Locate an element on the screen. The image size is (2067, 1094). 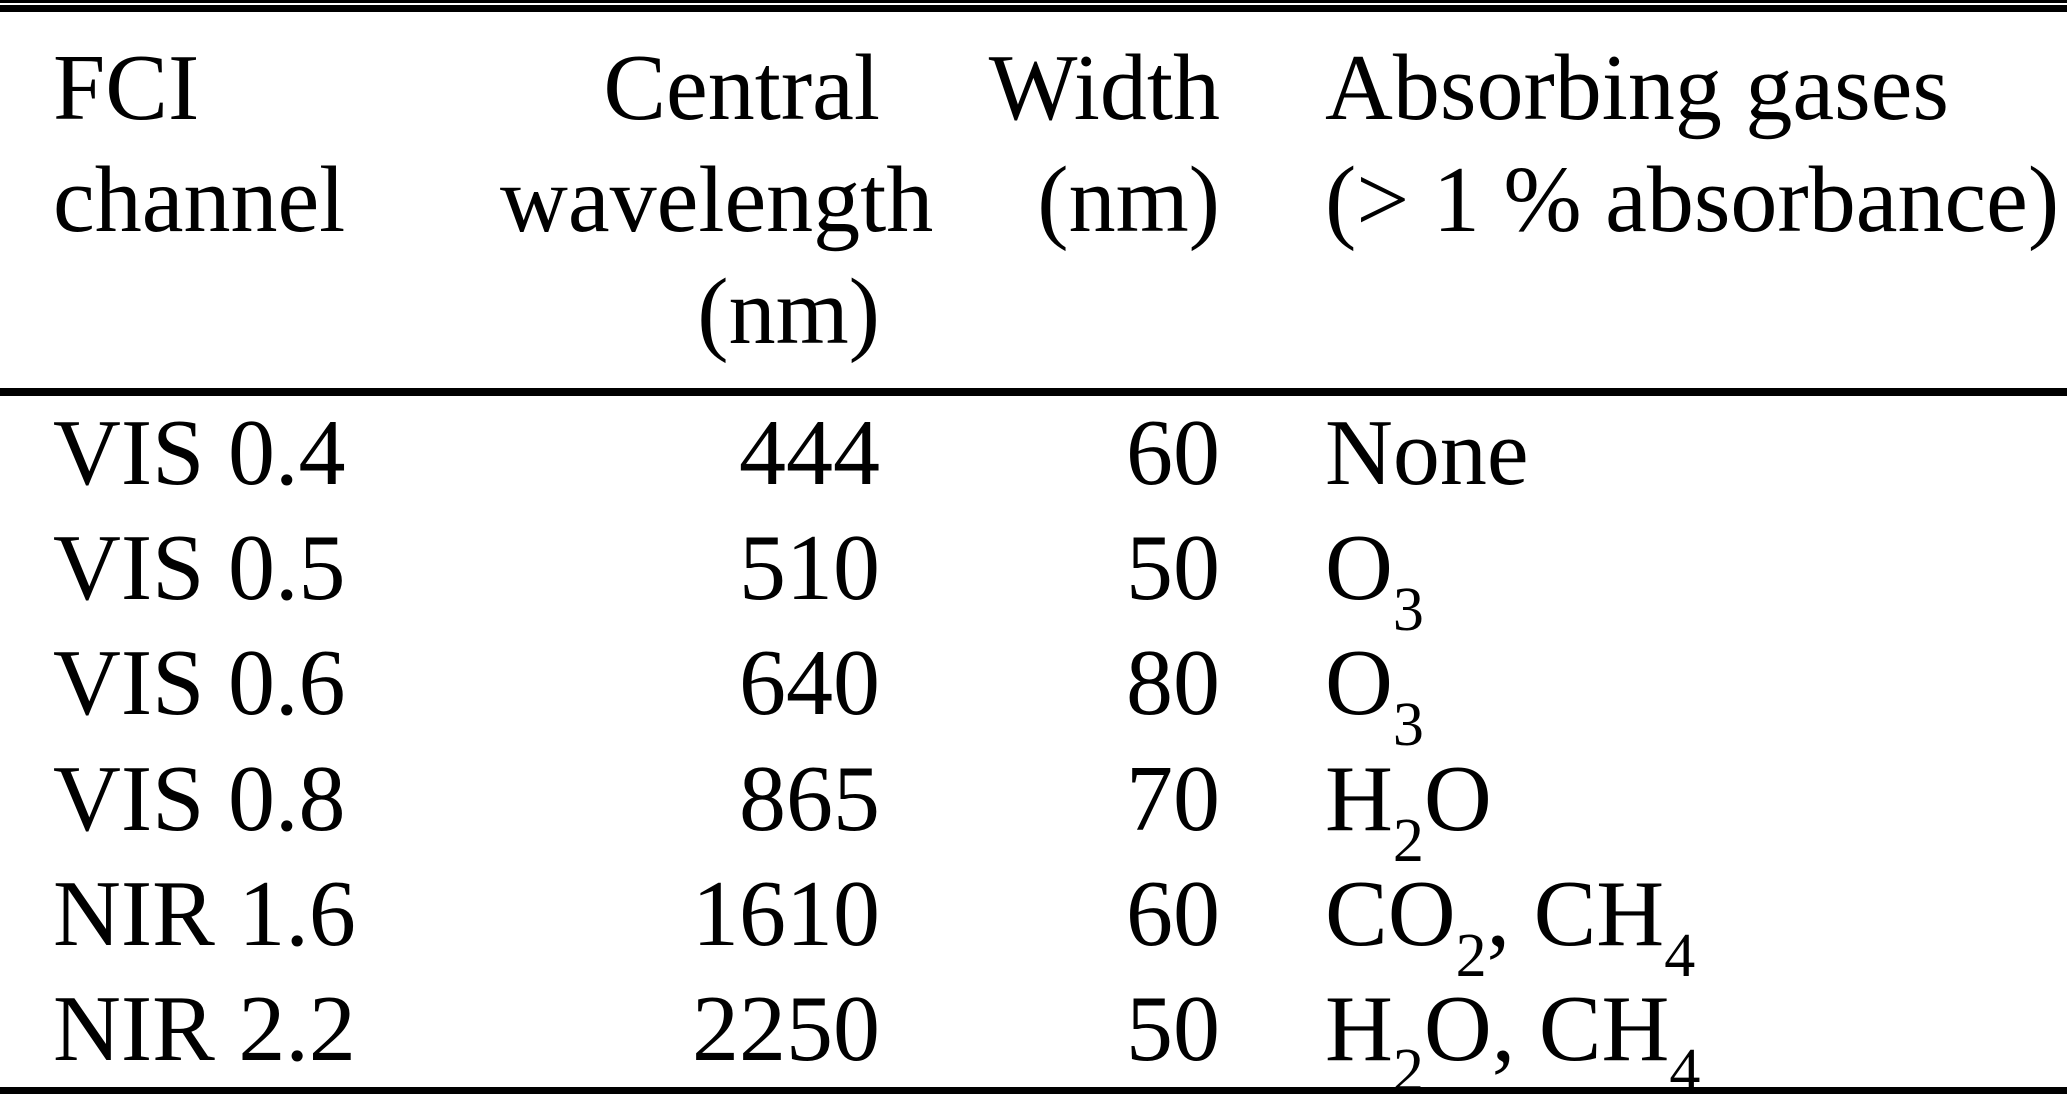
central-wavelength-cell: 1610 is located at coordinates (786, 913).